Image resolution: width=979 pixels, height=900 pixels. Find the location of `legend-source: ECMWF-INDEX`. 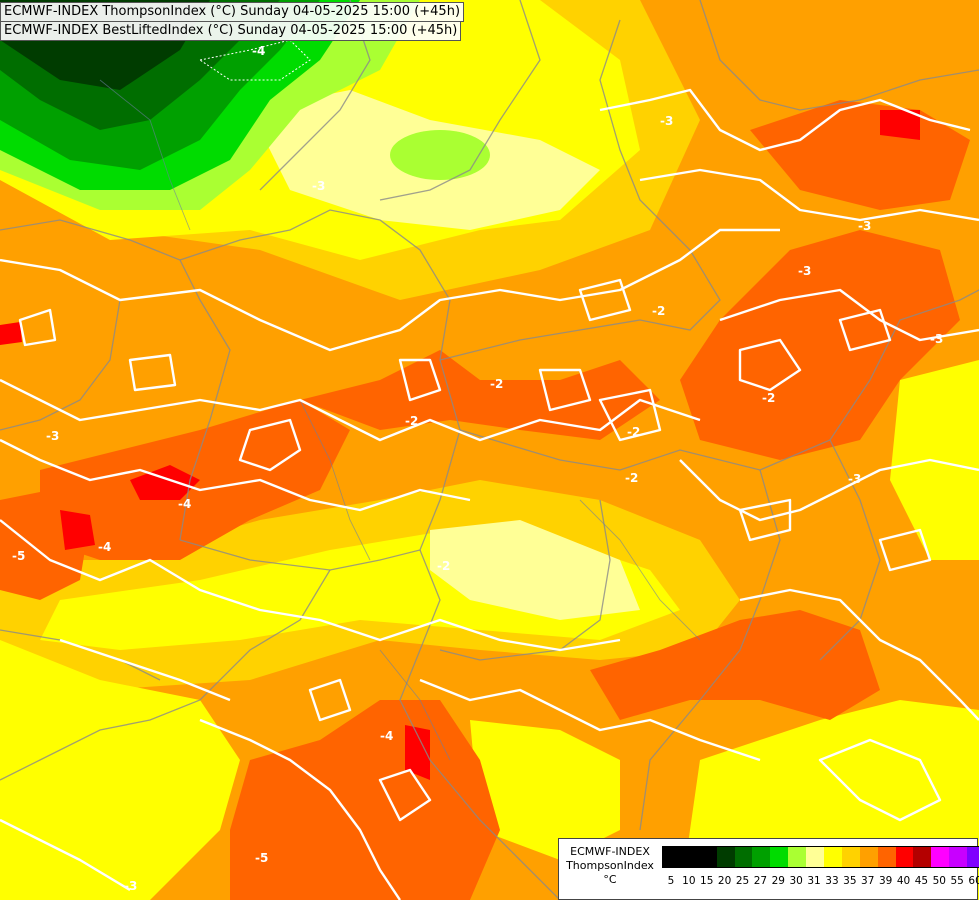

legend-source: ECMWF-INDEX is located at coordinates (610, 851).